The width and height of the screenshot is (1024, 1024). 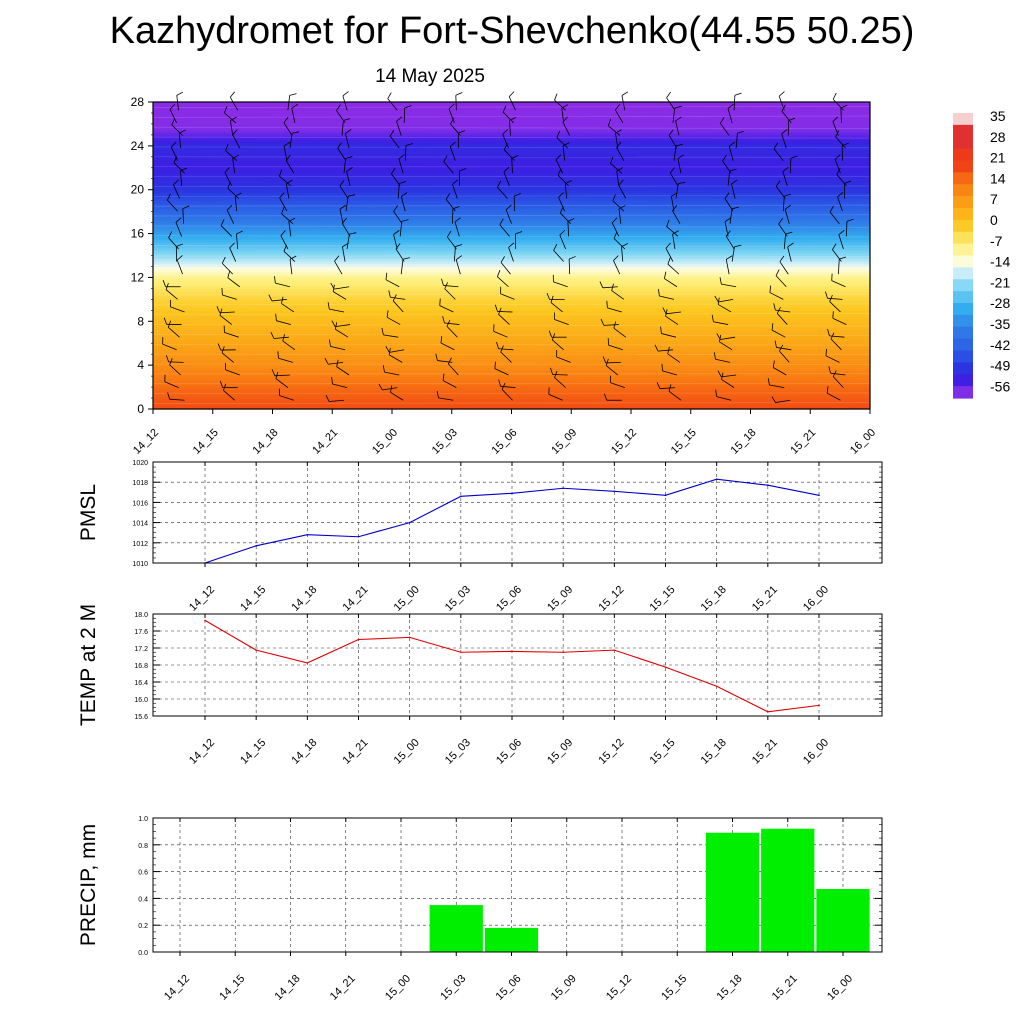 I want to click on x-tick-label: 15_21, so click(x=803, y=442).